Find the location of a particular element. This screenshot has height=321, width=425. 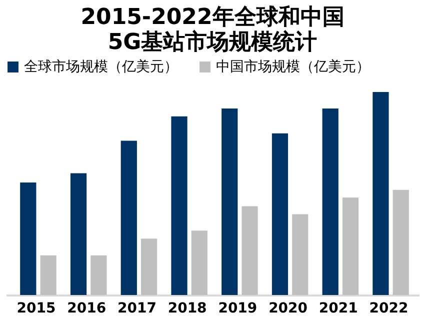

x-tick-label: 2021 is located at coordinates (338, 308).